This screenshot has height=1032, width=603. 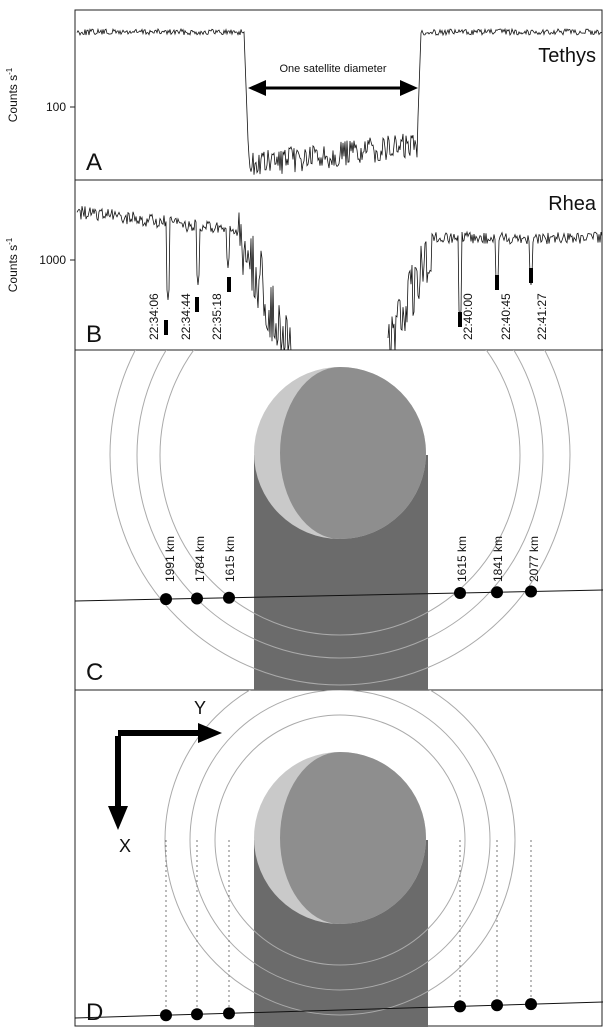 What do you see at coordinates (333, 69) in the screenshot?
I see `annotation: One satellite diameter` at bounding box center [333, 69].